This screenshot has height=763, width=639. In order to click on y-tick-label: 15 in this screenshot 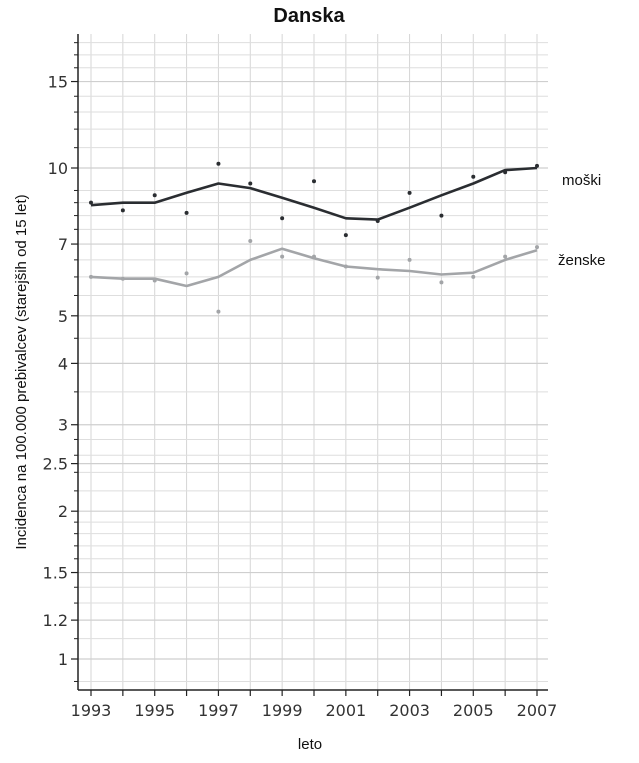, I will do `click(58, 82)`.